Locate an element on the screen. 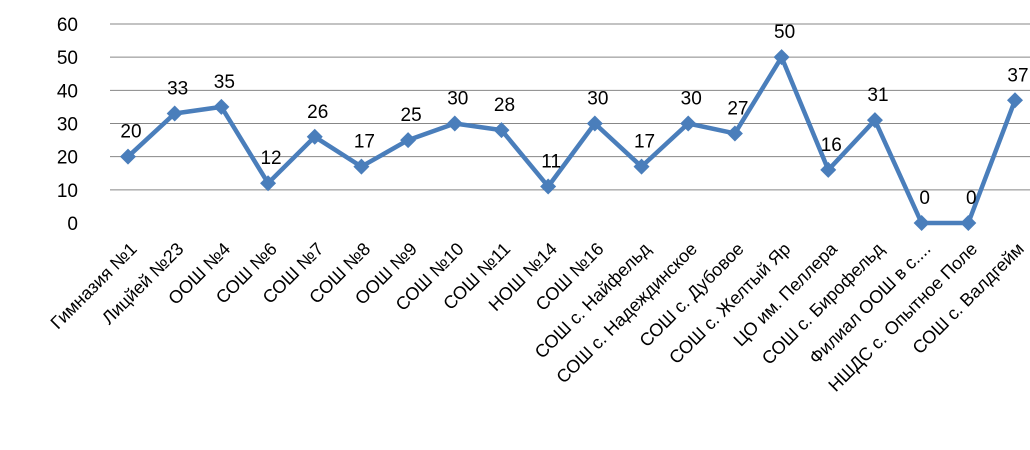 The width and height of the screenshot is (1030, 450). data-label: 50 is located at coordinates (784, 32).